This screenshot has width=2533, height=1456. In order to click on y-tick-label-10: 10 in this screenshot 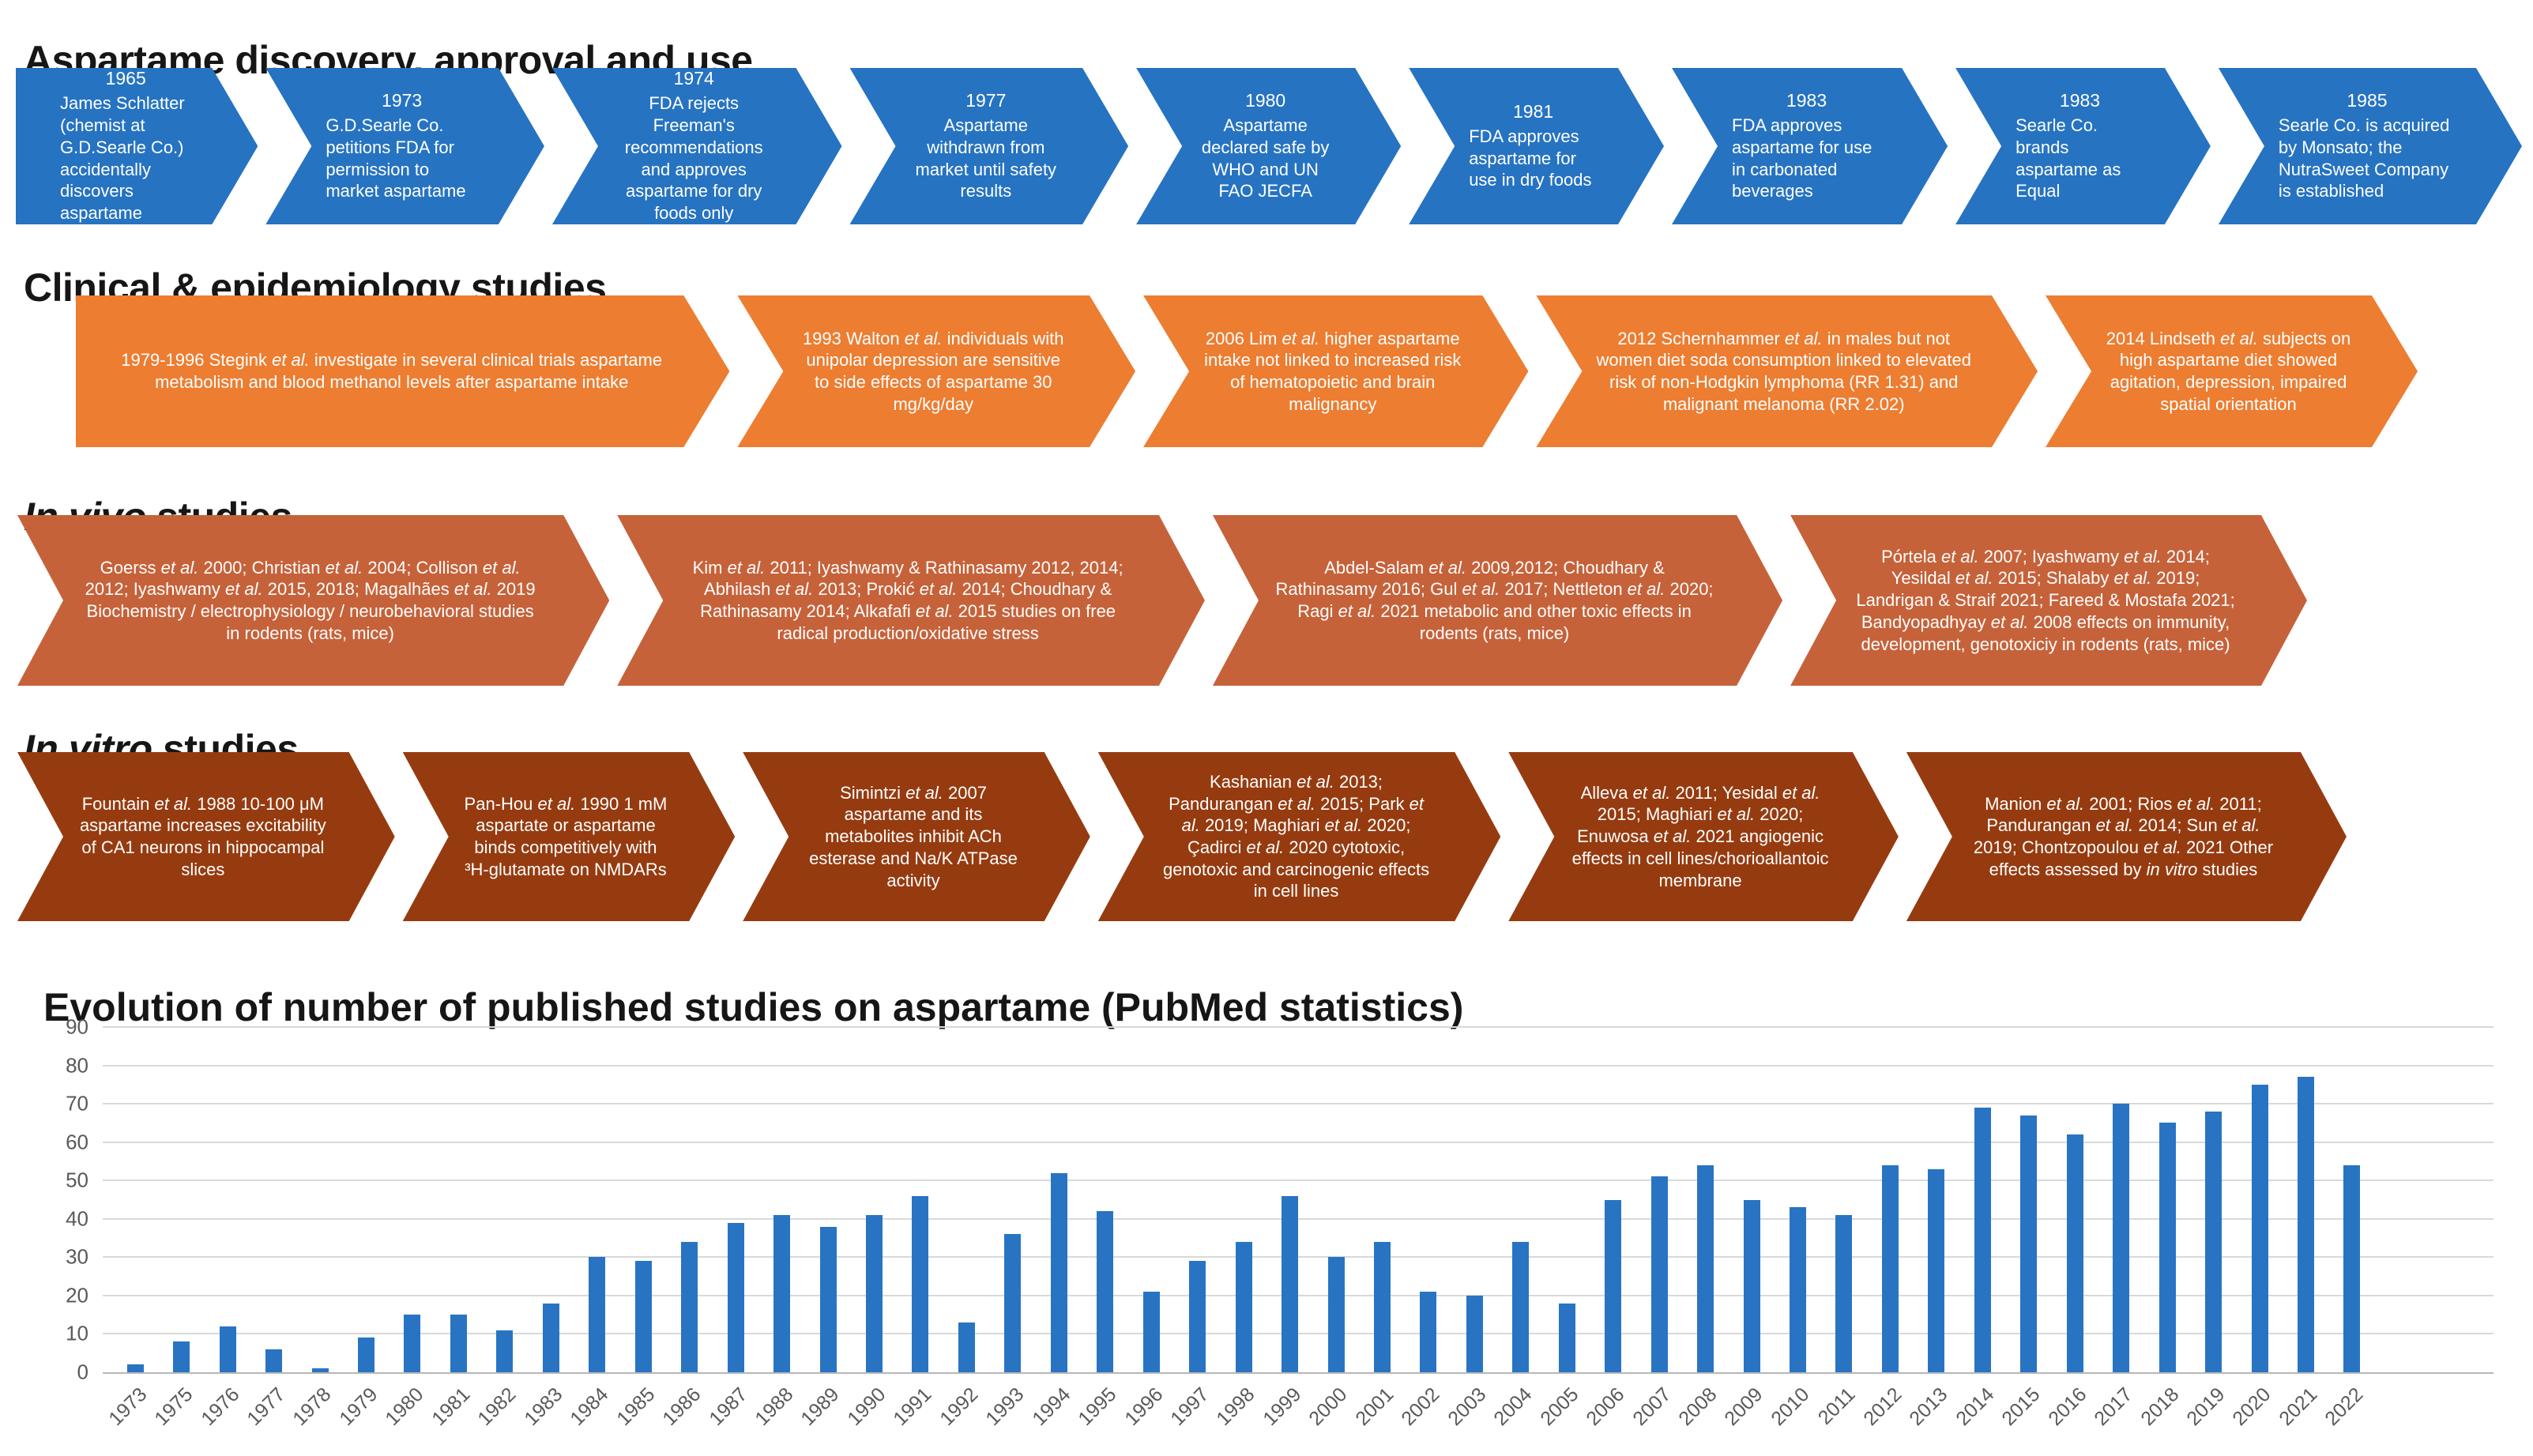, I will do `click(77, 1333)`.